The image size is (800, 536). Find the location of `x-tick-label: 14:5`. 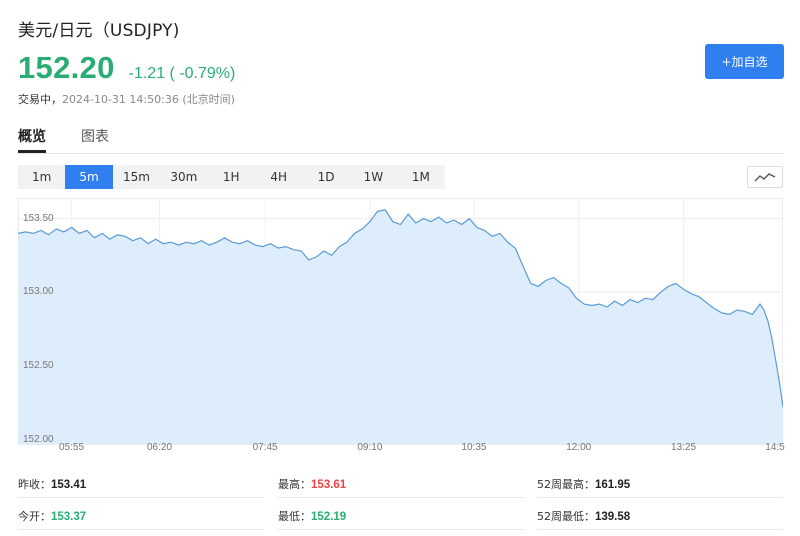

x-tick-label: 14:5 is located at coordinates (775, 447).